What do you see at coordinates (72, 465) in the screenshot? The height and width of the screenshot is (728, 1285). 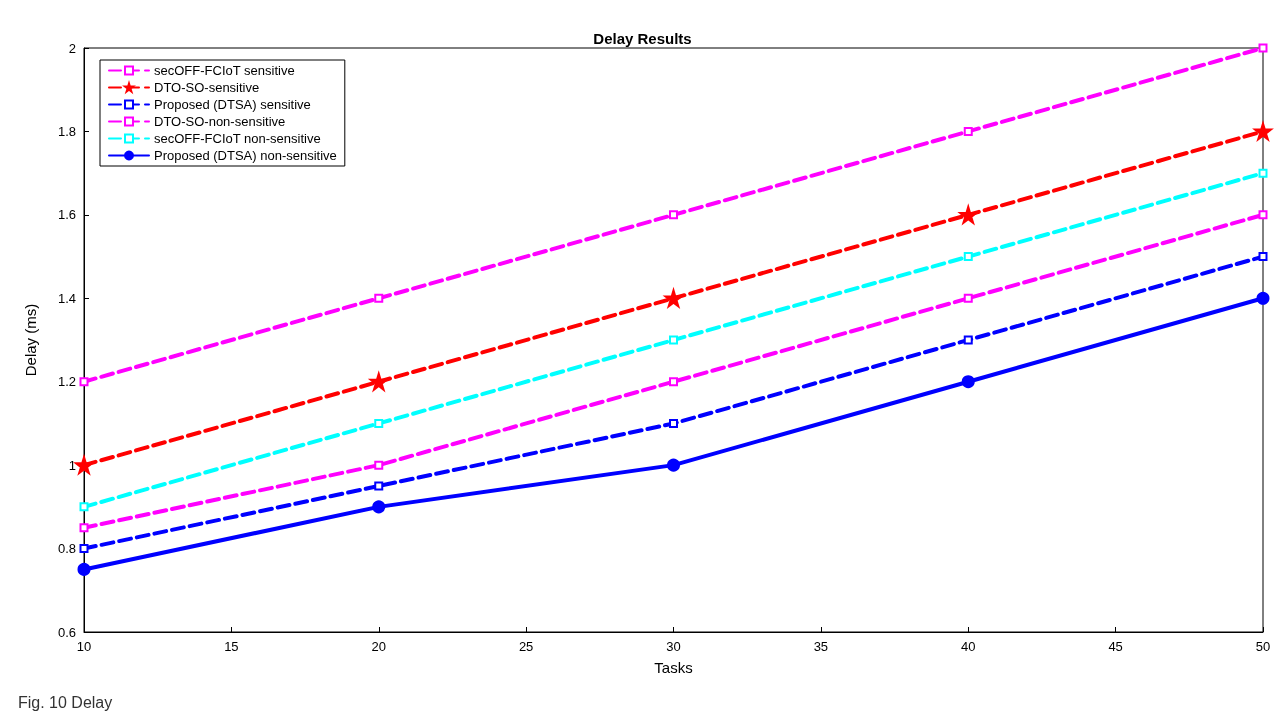 I see `y-tick-label: 1` at bounding box center [72, 465].